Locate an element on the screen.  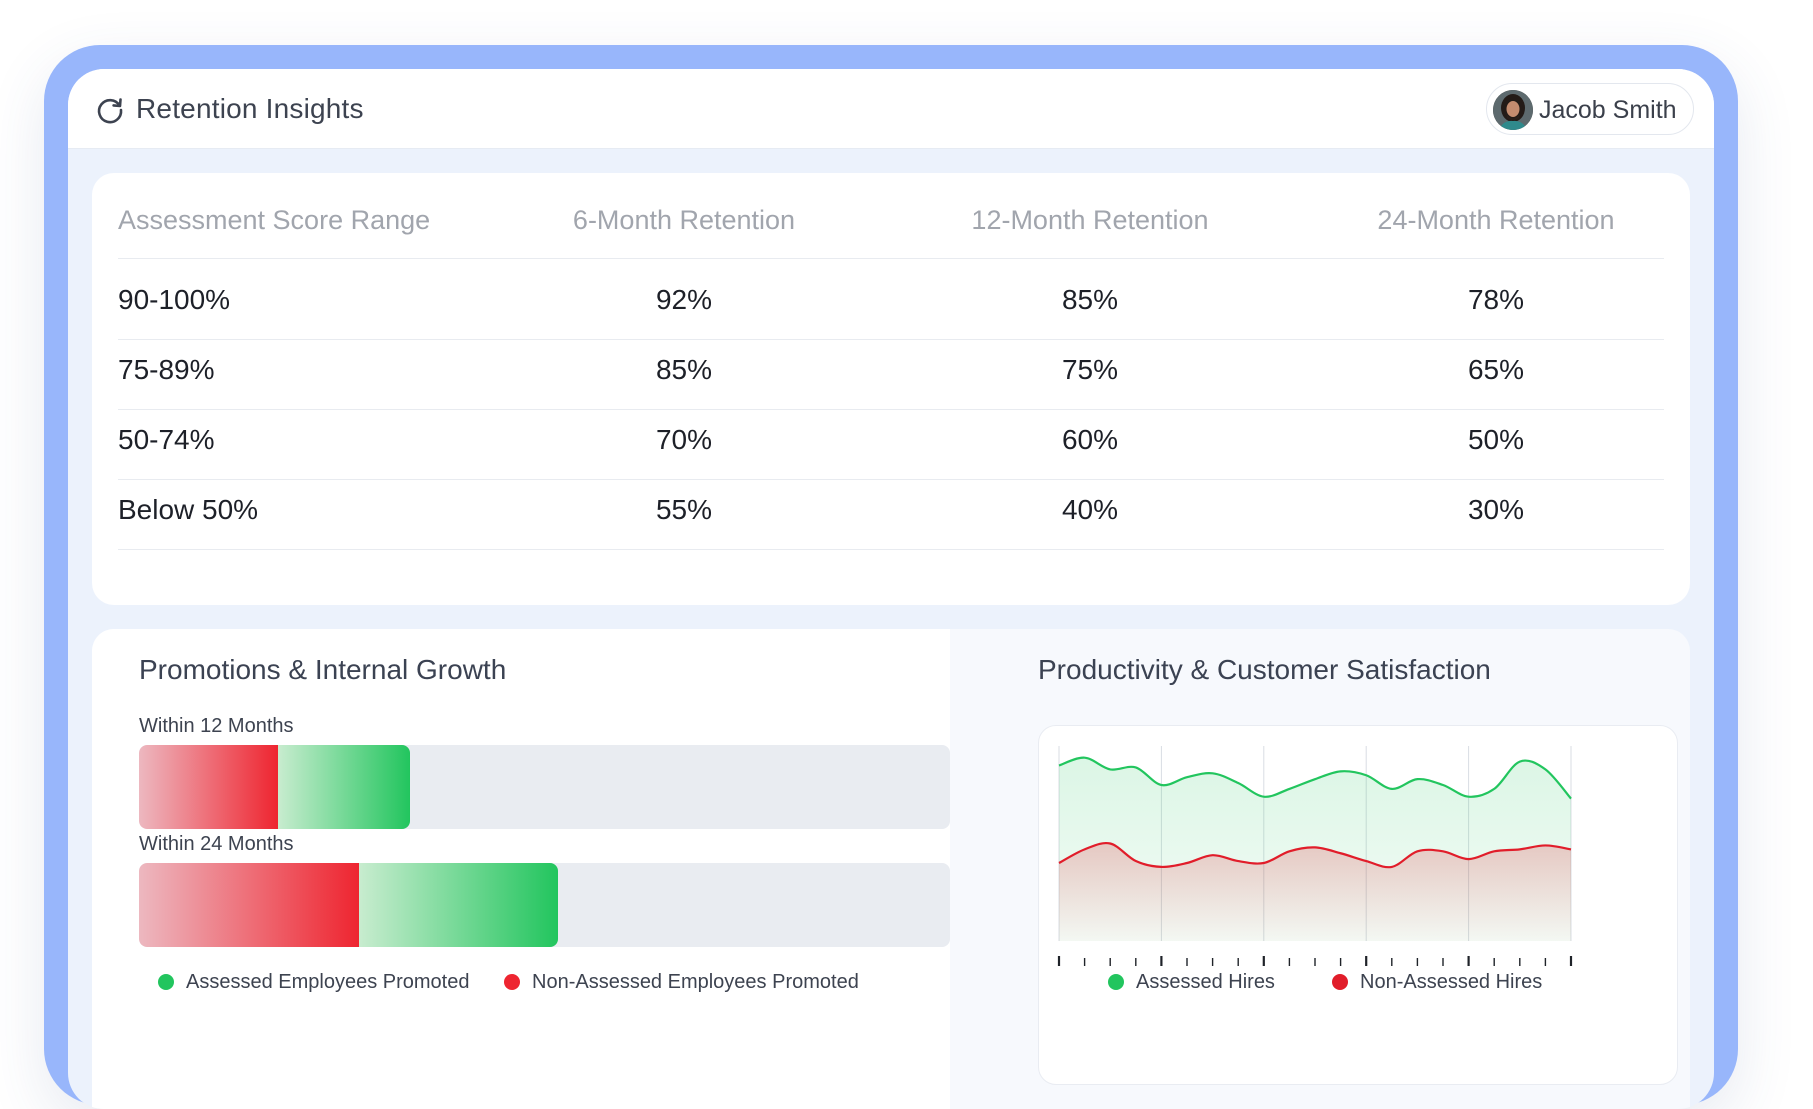
chart-areas is located at coordinates (1315, 848).